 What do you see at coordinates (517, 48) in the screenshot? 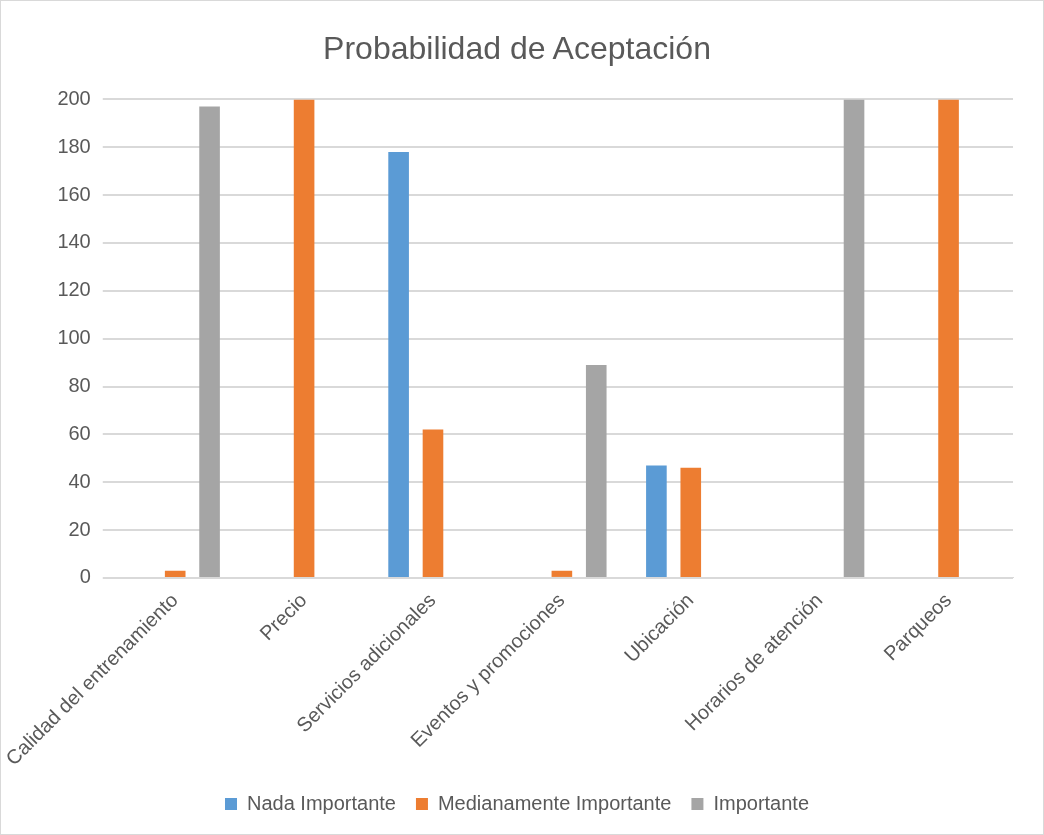
I see `chart-title: Probabilidad de Aceptación` at bounding box center [517, 48].